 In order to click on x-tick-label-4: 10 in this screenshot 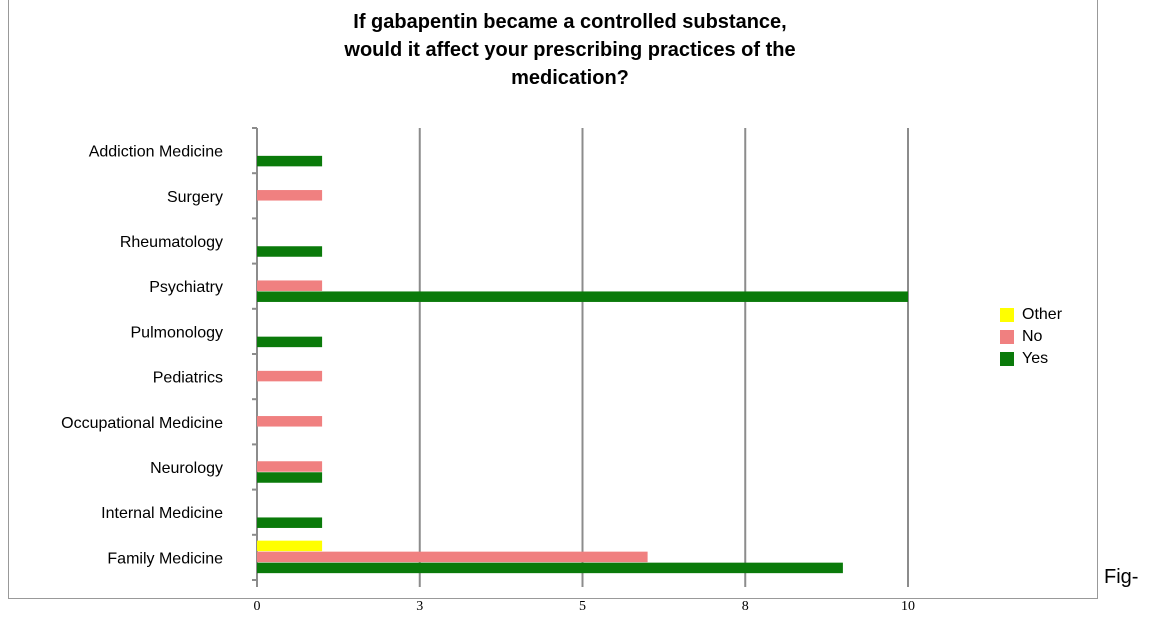, I will do `click(908, 606)`.